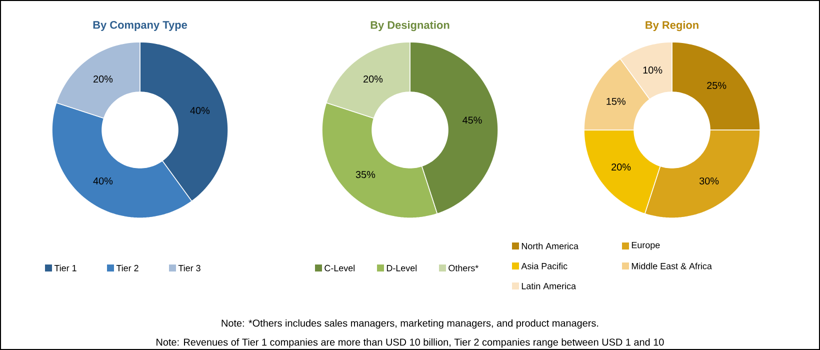 The image size is (820, 350). Describe the element at coordinates (410, 324) in the screenshot. I see `text: Note: *Others includes sales managers, marketing managers, and product managers.` at that location.